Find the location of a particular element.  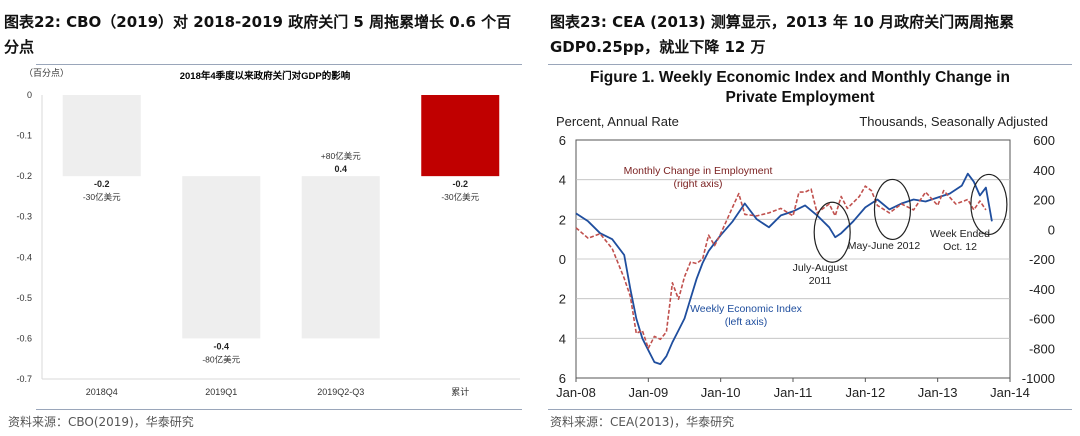

employment-change-line is located at coordinates (781, 267).